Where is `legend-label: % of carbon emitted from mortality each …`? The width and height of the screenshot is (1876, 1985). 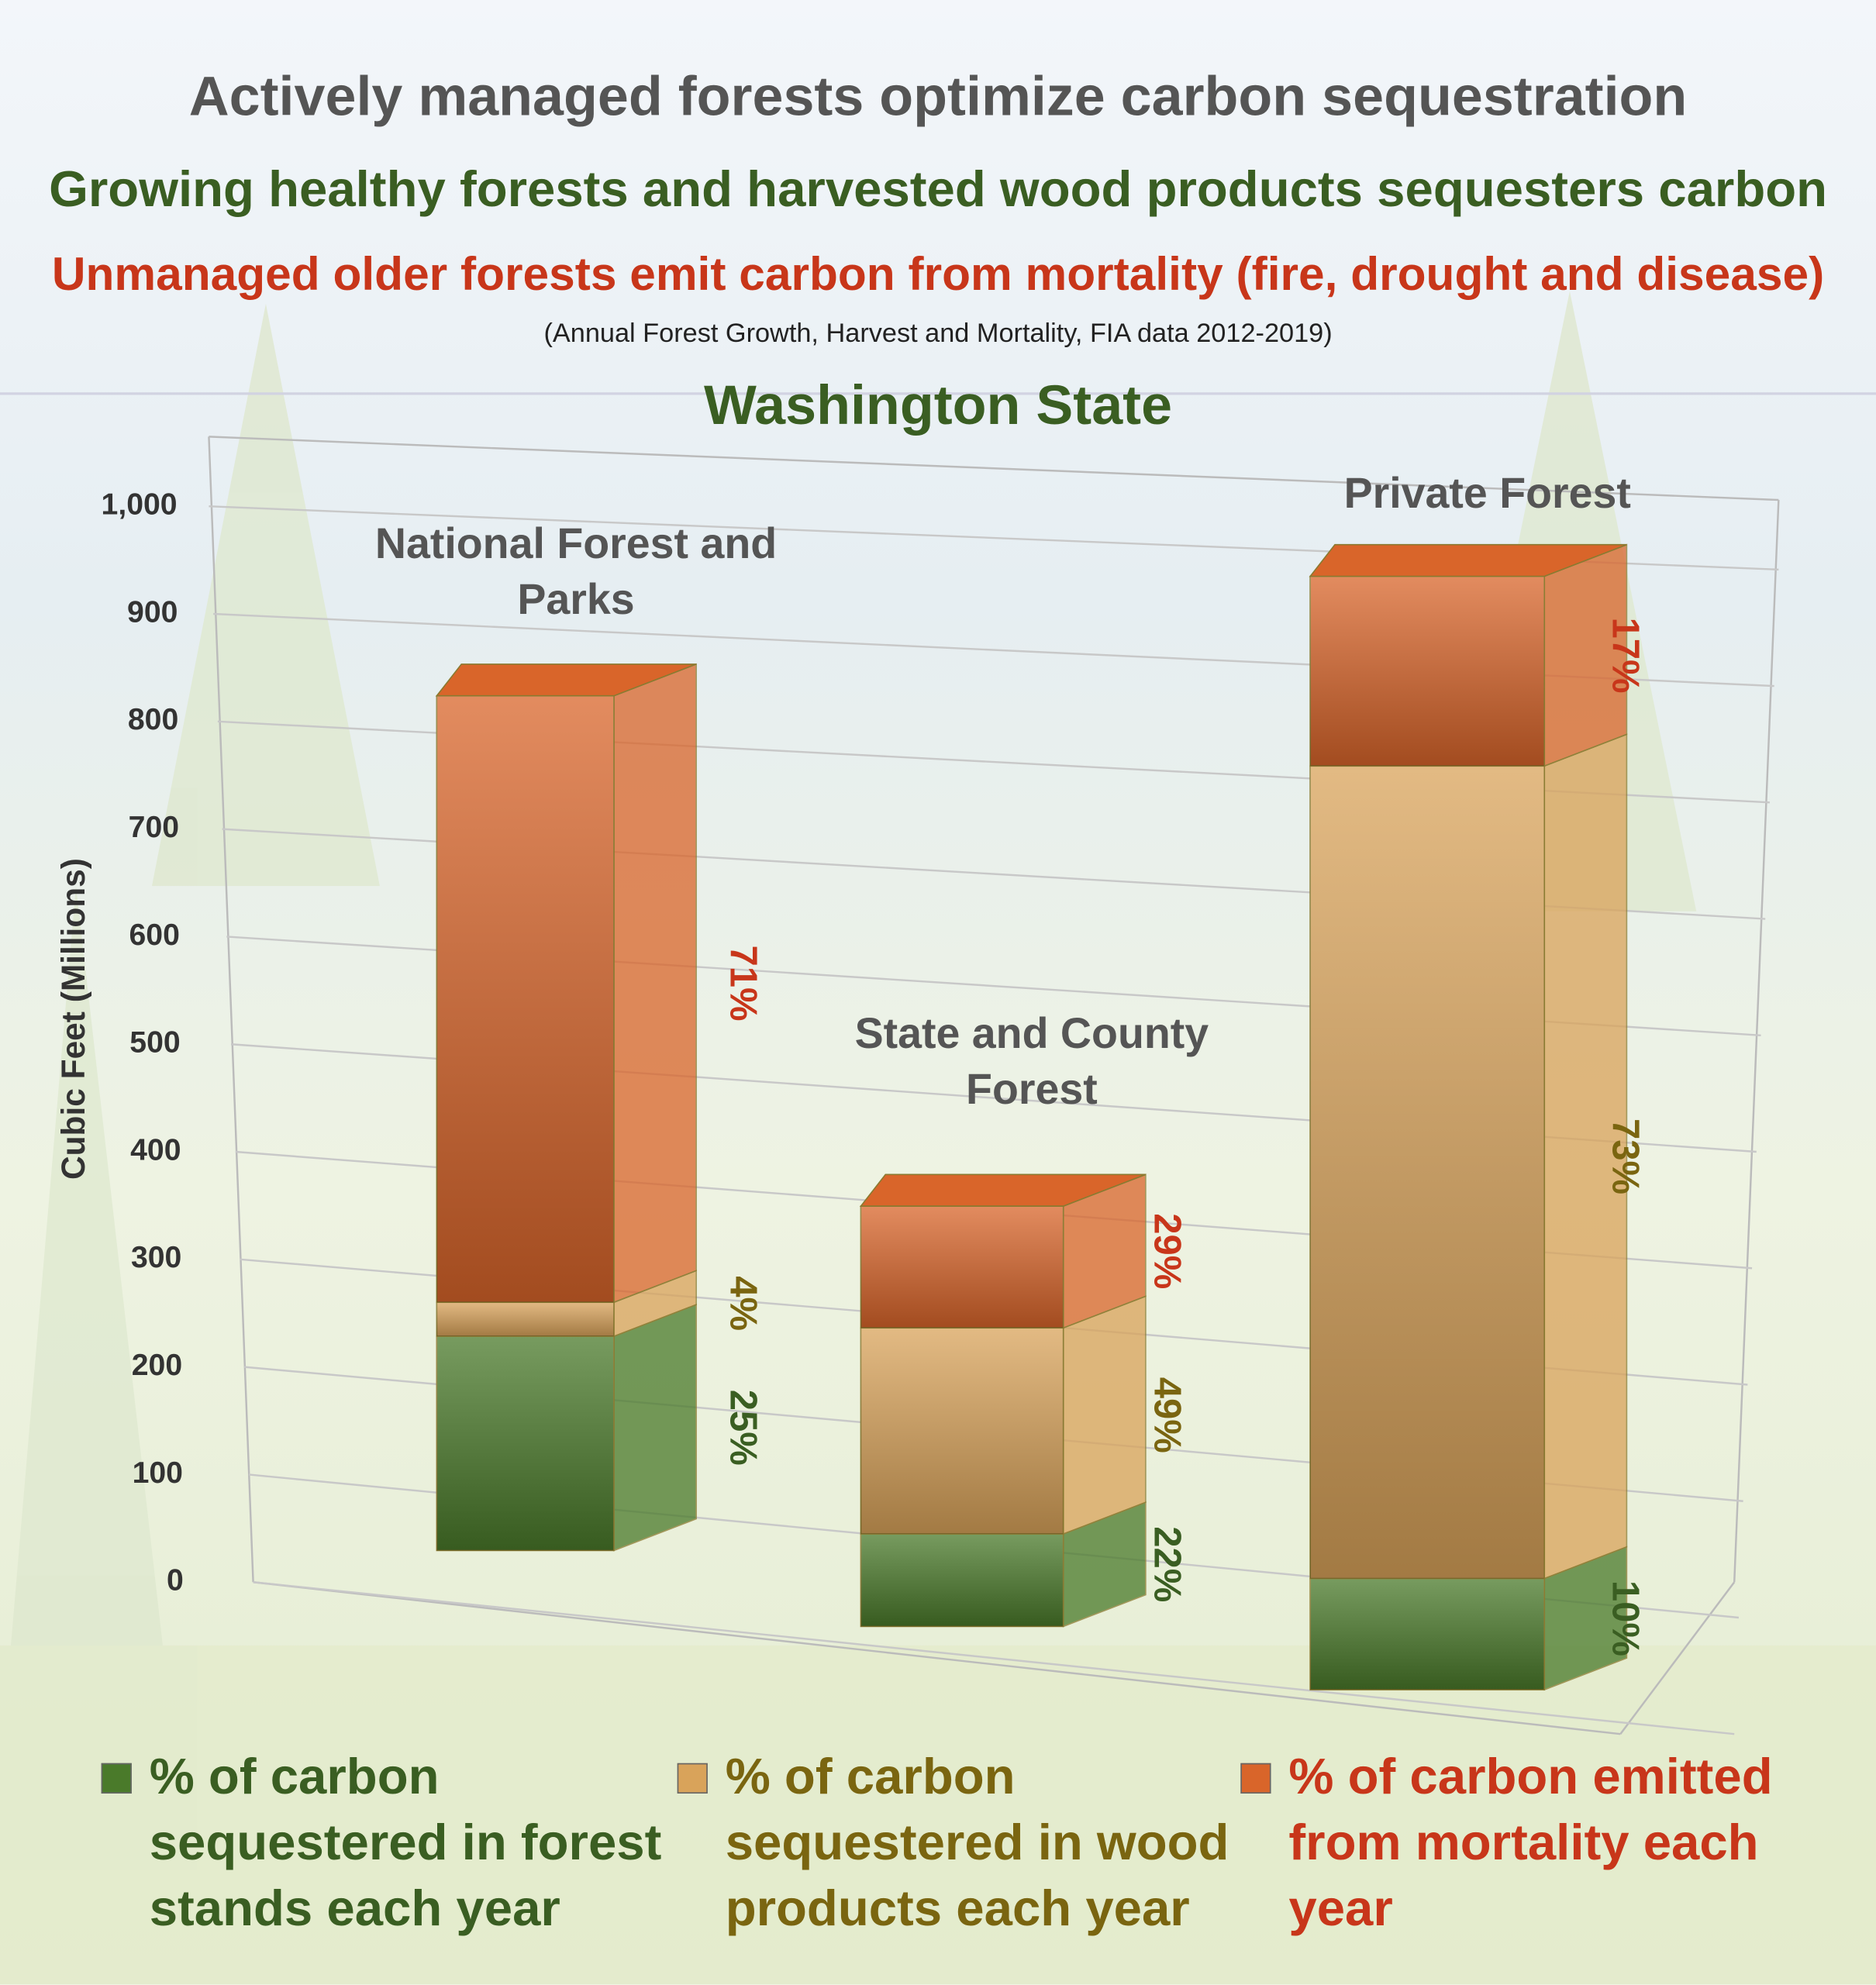
legend-label: % of carbon emitted from mortality each … is located at coordinates (1530, 1843).